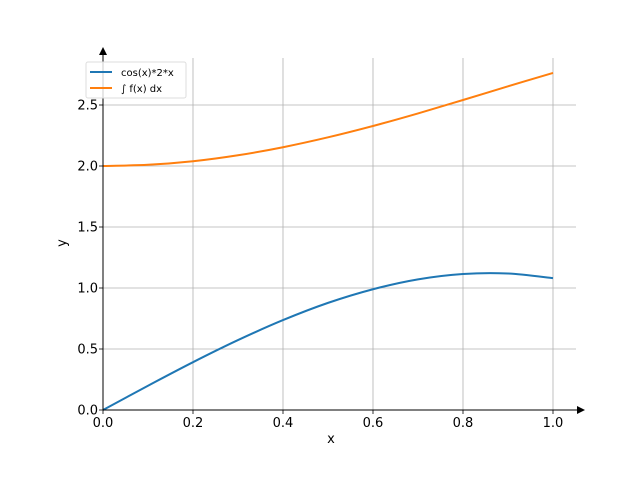  Describe the element at coordinates (87, 106) in the screenshot. I see `y-tick-label: 2.5` at that location.